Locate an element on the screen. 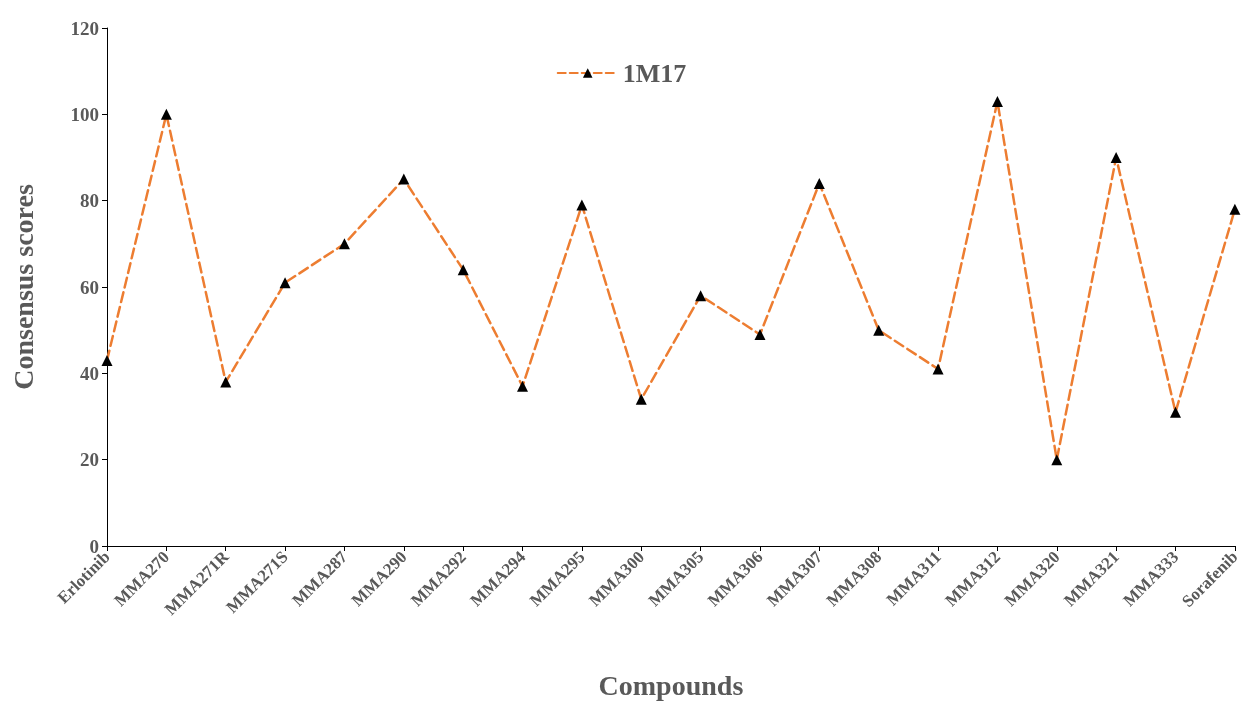 Image resolution: width=1243 pixels, height=704 pixels. y-tick-label: 120 is located at coordinates (84, 28).